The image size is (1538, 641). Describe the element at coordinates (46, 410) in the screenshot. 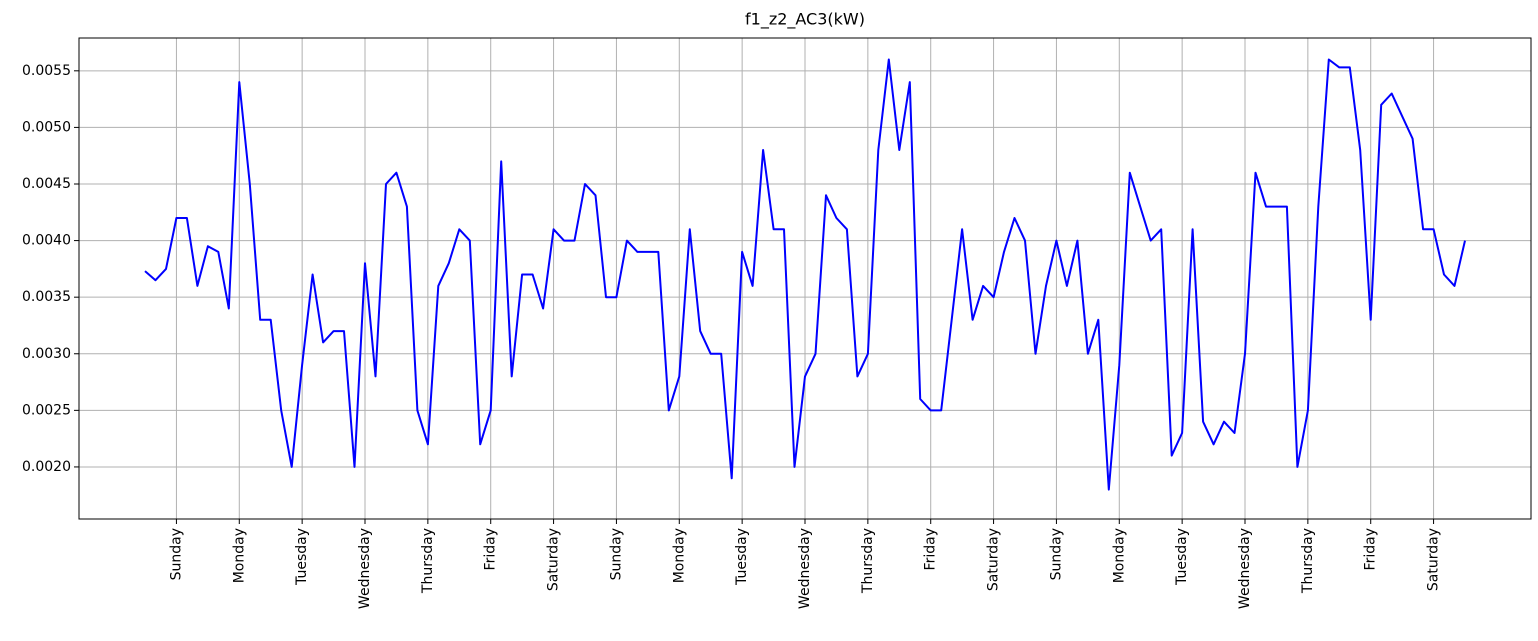

I see `y-tick-label: 0.0025` at that location.